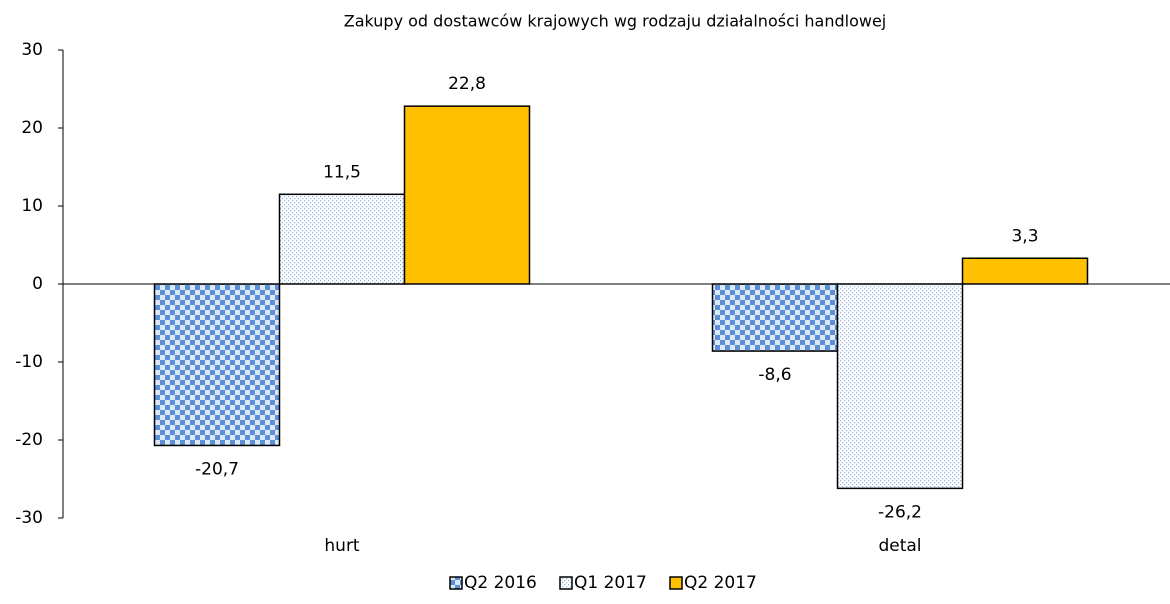  What do you see at coordinates (1024, 236) in the screenshot?
I see `data-label: 3,3` at bounding box center [1024, 236].